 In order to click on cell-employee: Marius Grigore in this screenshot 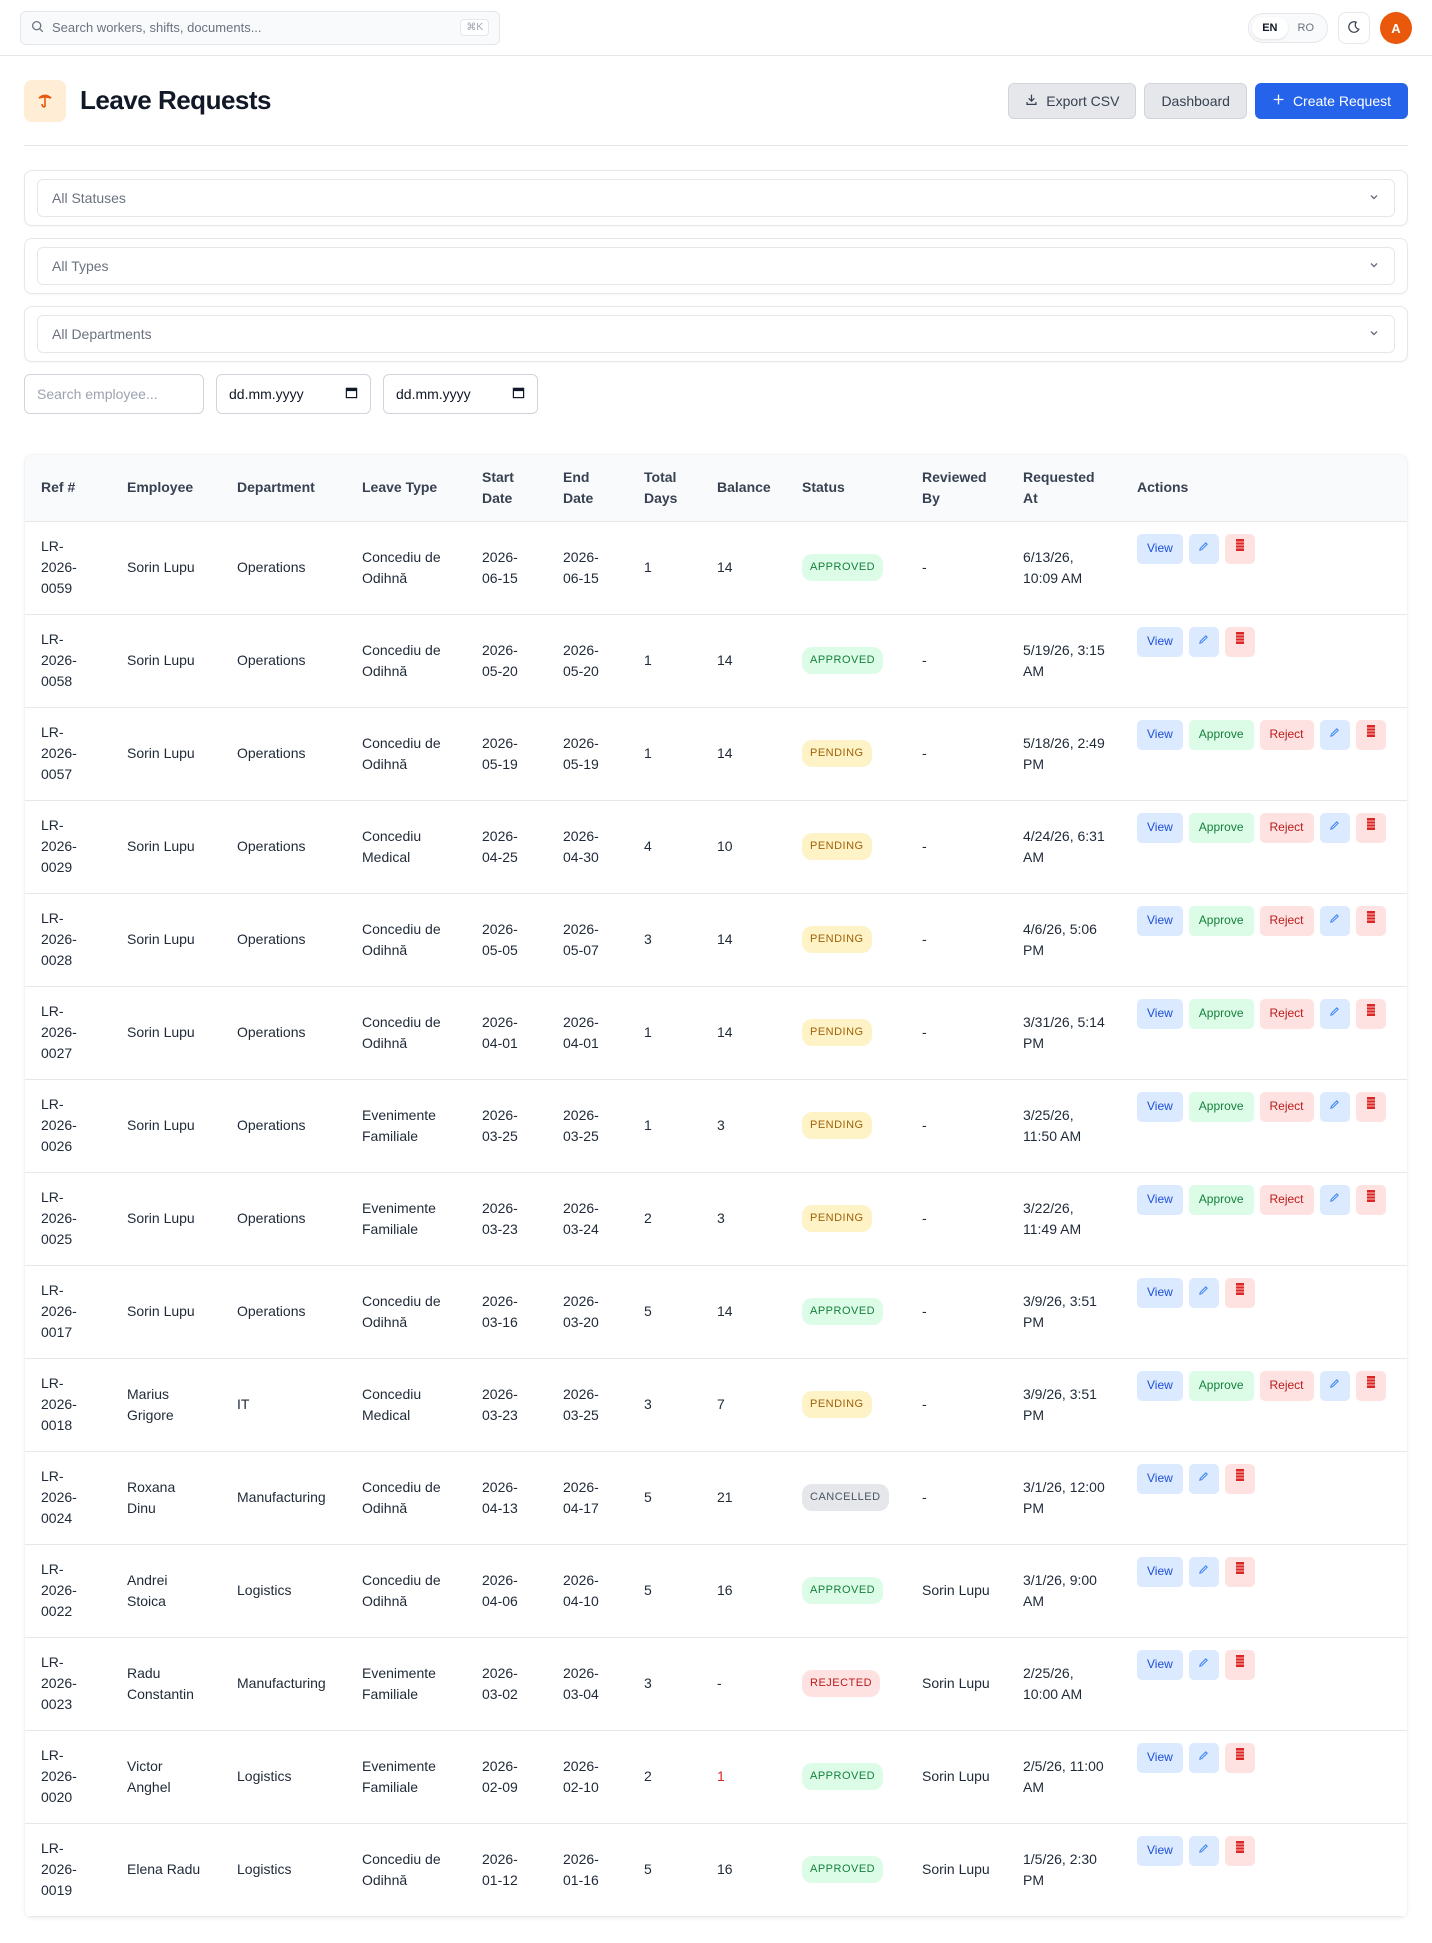, I will do `click(166, 1405)`.